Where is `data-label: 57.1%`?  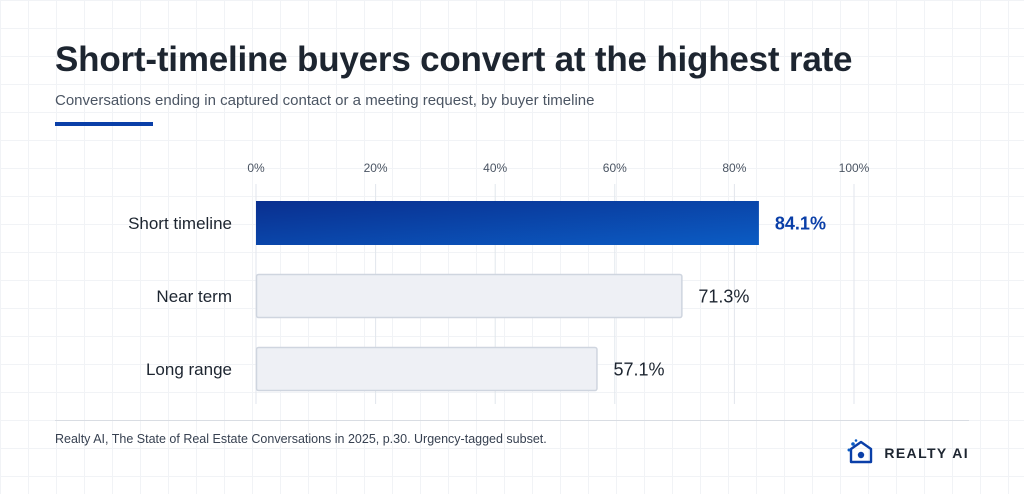 data-label: 57.1% is located at coordinates (638, 370).